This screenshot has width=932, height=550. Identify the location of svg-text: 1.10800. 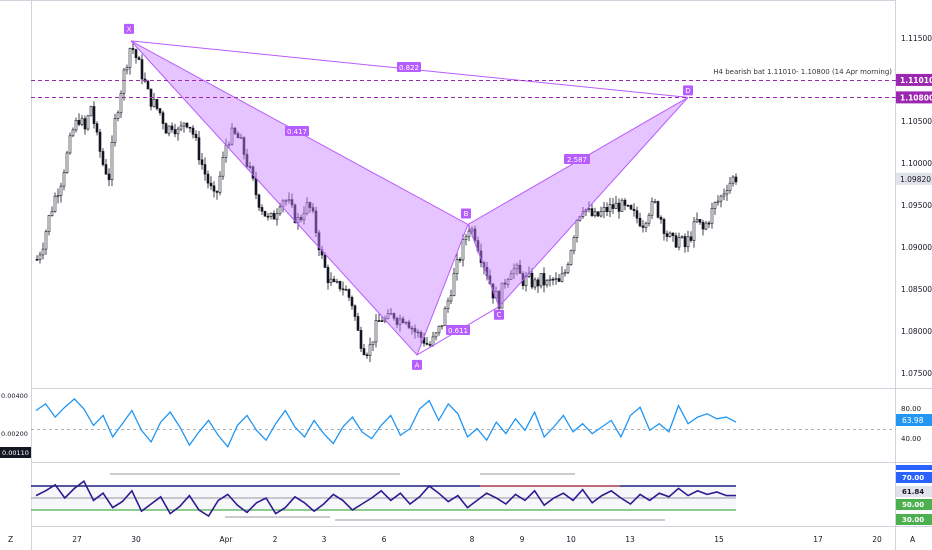
(916, 97).